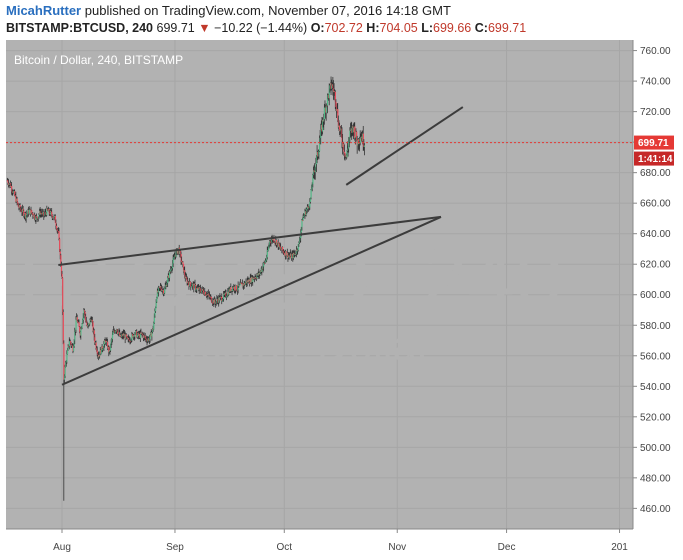 This screenshot has width=683, height=560. Describe the element at coordinates (80, 28) in the screenshot. I see `symbol-label: BITSTAMP:BTCUSD, 240` at that location.